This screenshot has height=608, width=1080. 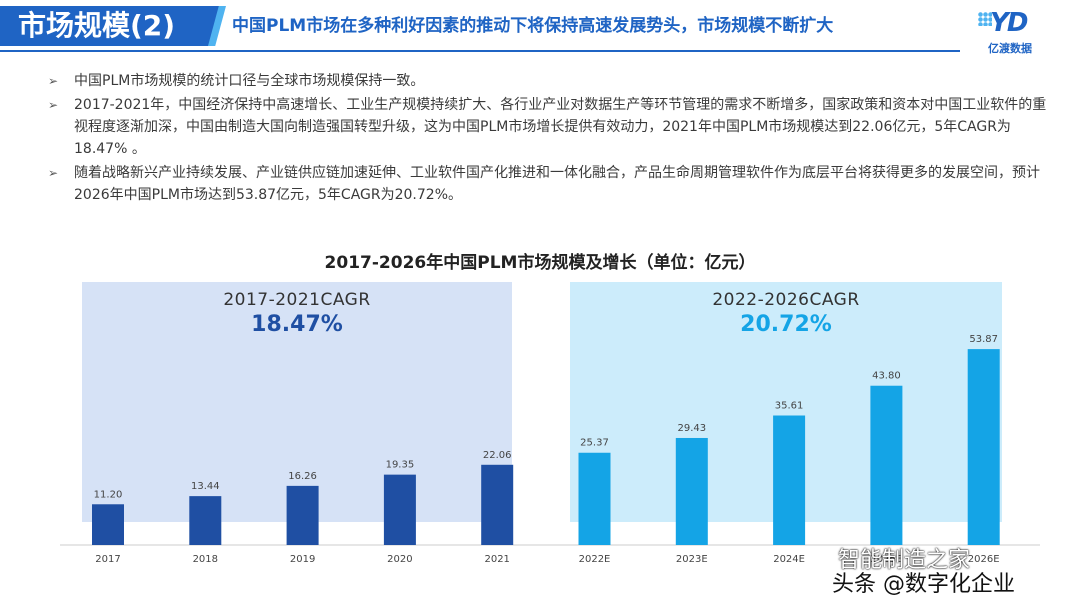 I want to click on data-label: 11.20, so click(x=108, y=494).